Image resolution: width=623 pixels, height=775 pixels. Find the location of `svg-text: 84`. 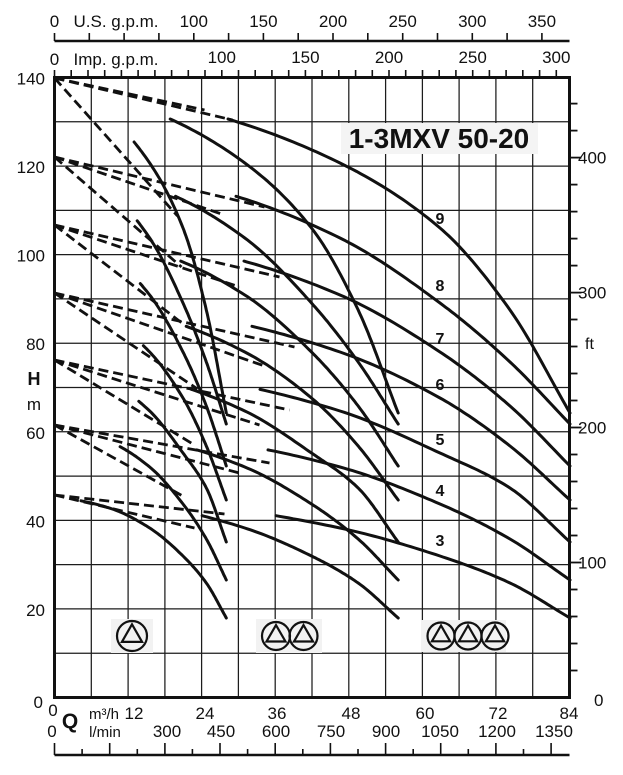

svg-text: 84 is located at coordinates (569, 713).